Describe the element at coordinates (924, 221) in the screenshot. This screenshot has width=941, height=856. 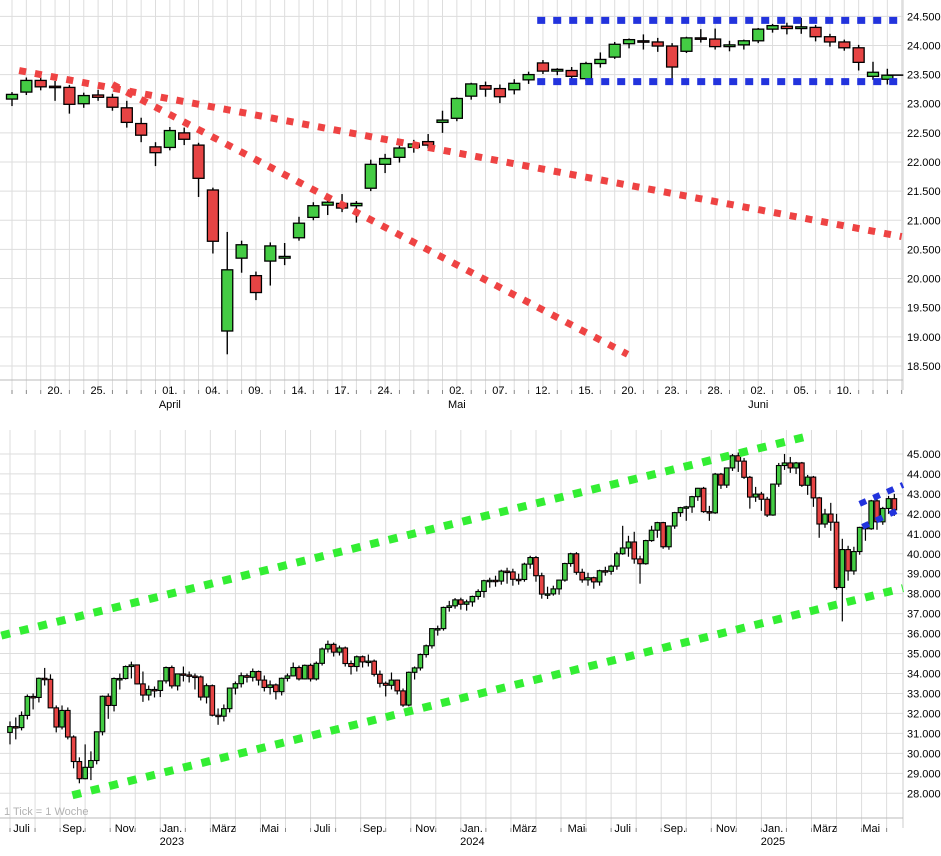
I see `y-axis-tick-label: 21.000` at that location.